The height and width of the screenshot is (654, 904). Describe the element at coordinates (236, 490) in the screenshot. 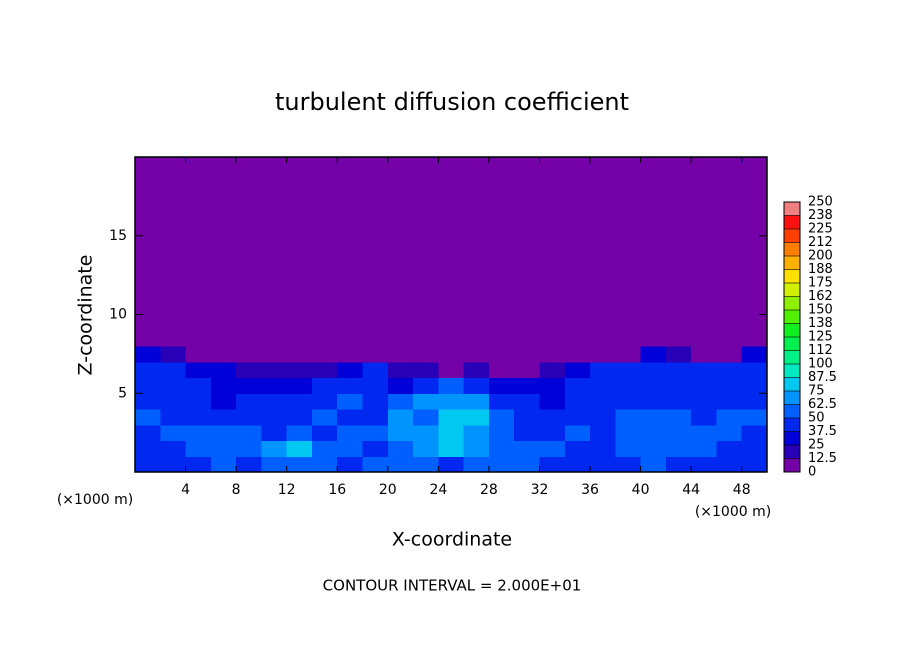

I see `x-tick-label: 8` at that location.